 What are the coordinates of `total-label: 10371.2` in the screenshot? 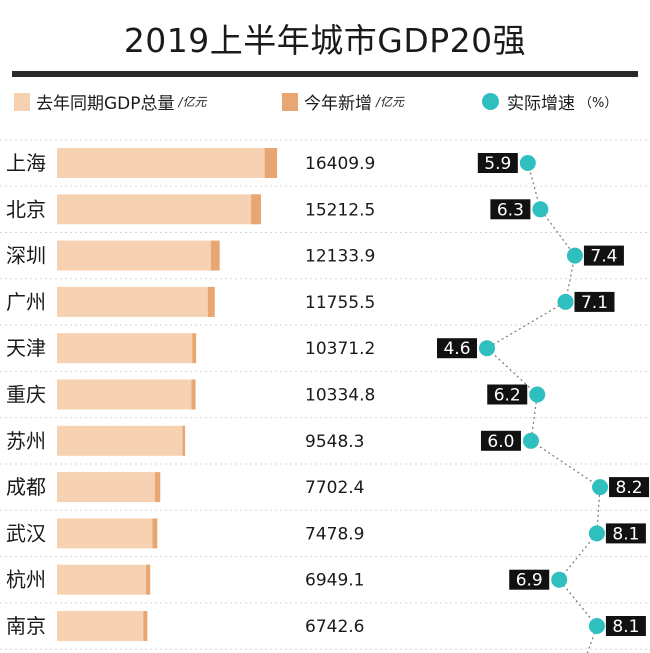 It's located at (340, 349).